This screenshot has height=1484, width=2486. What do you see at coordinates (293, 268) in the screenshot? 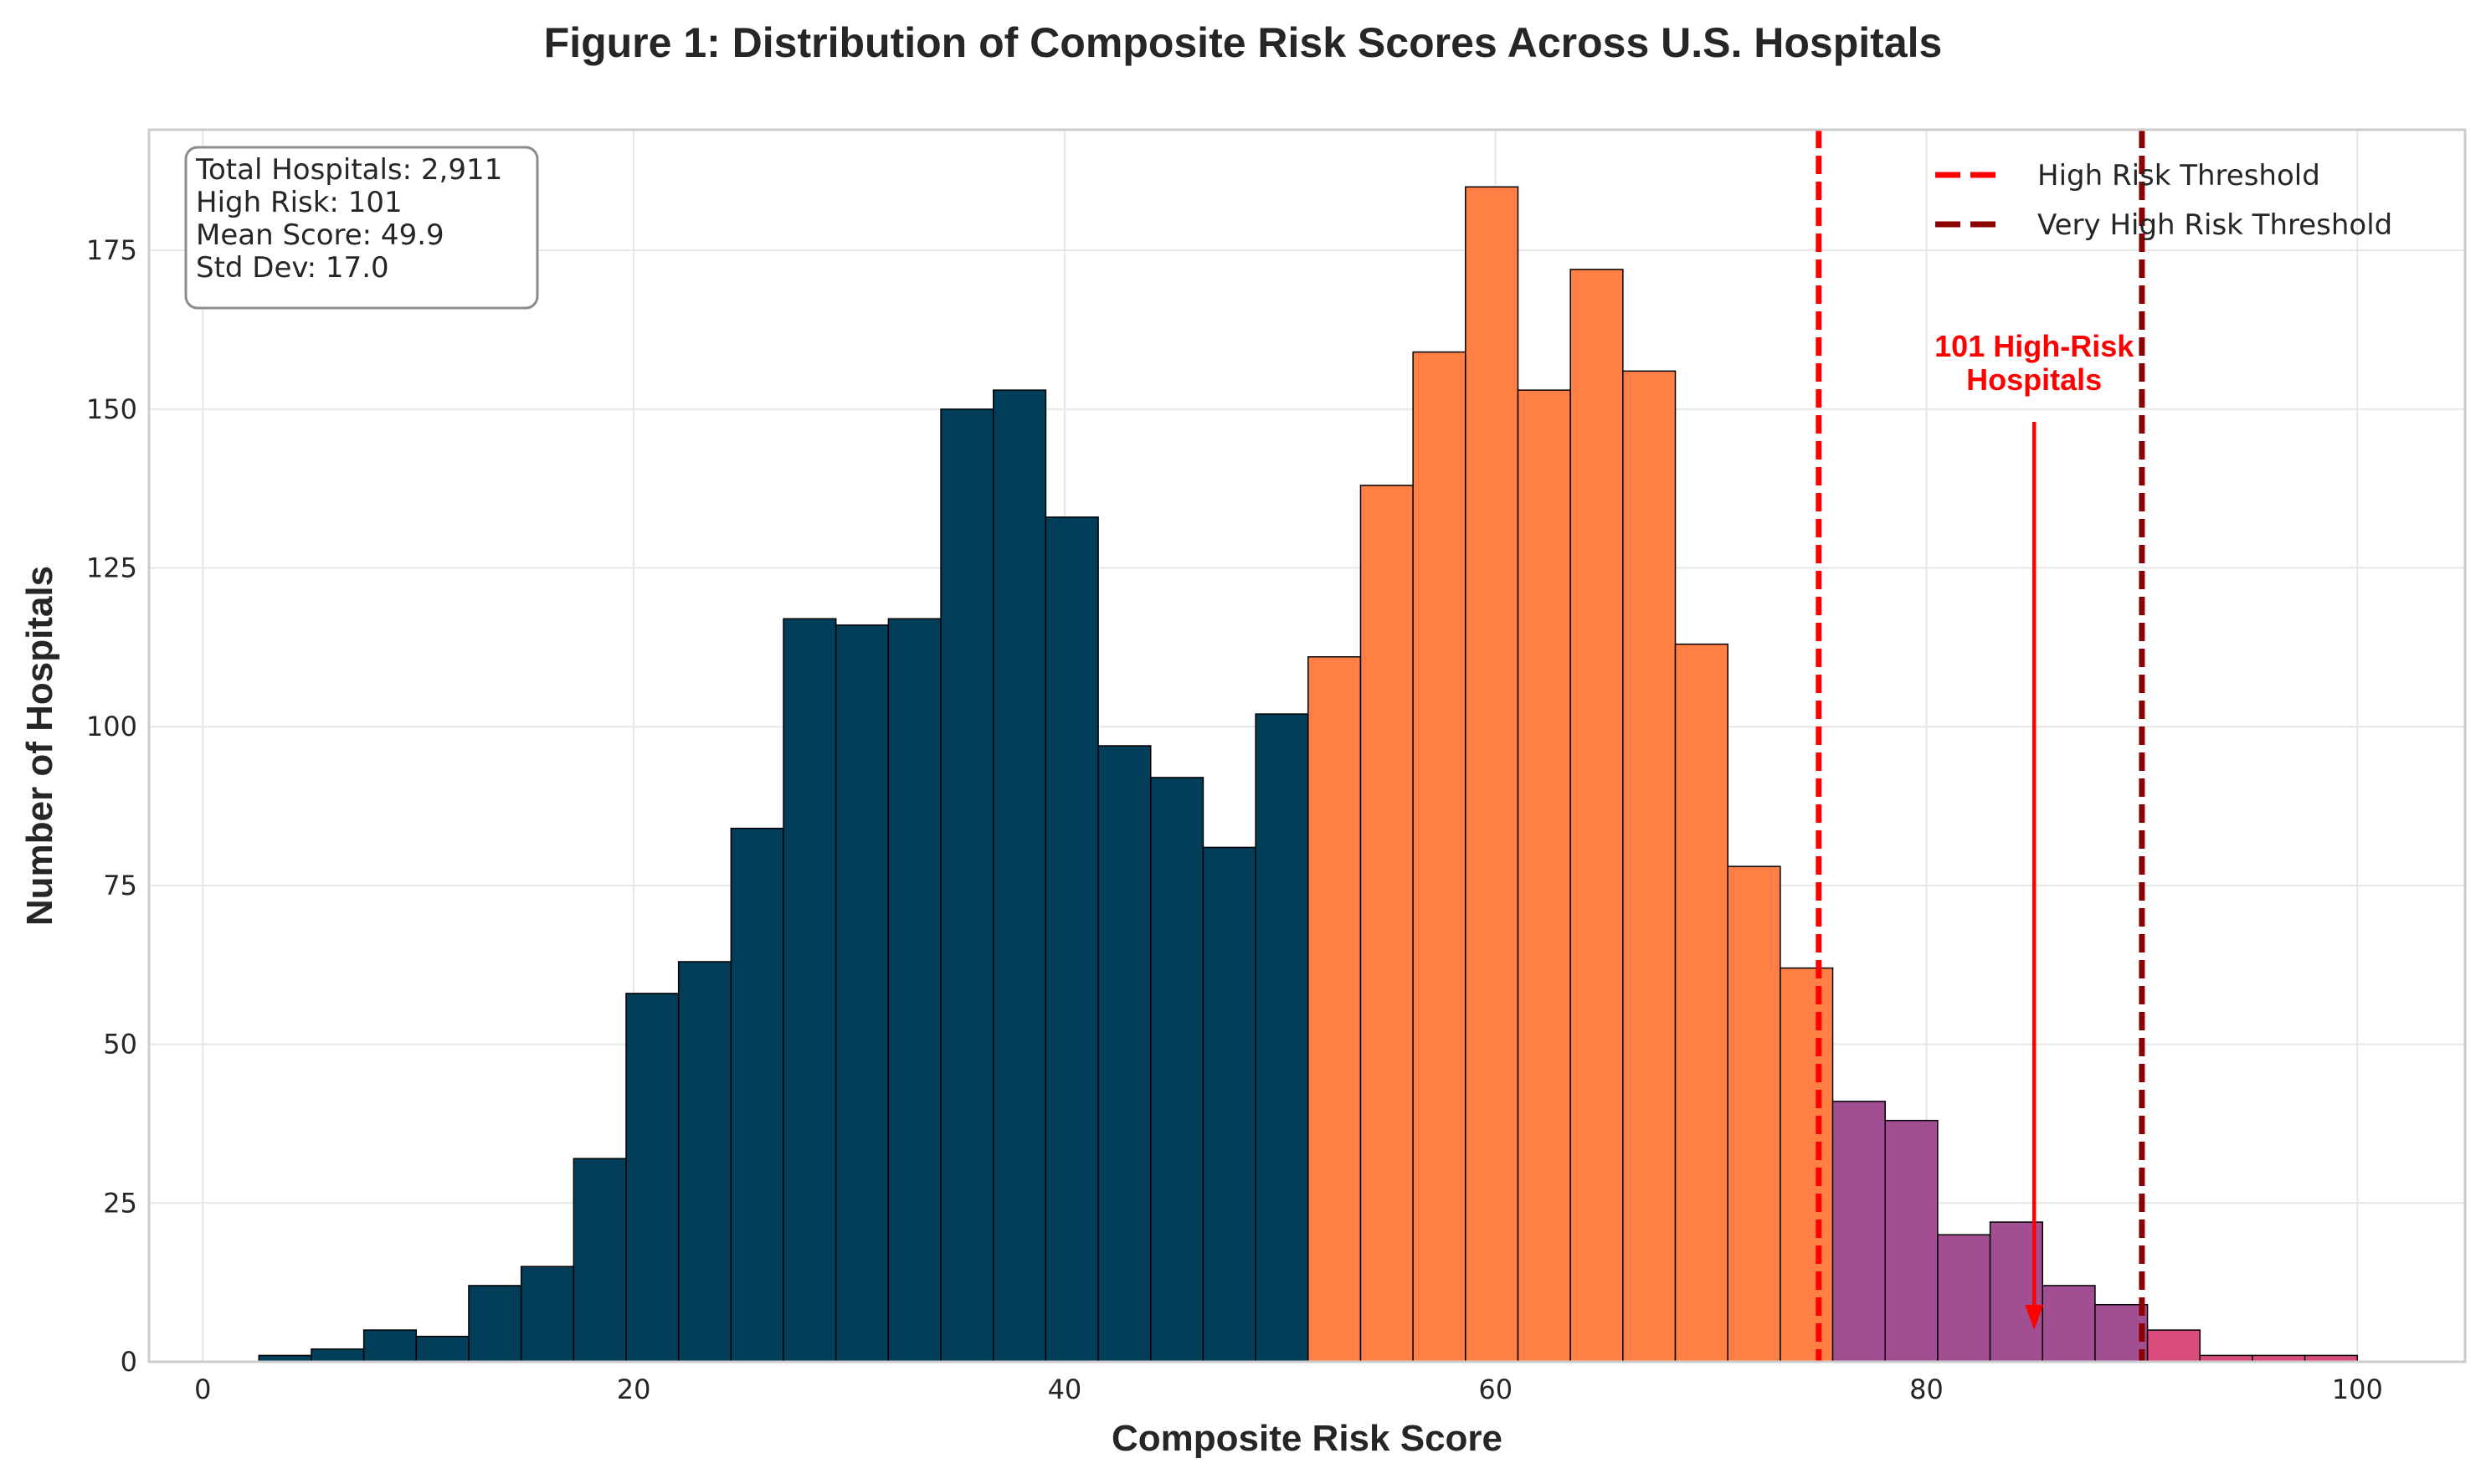
I see `stats-line: Std Dev: 17.0` at bounding box center [293, 268].